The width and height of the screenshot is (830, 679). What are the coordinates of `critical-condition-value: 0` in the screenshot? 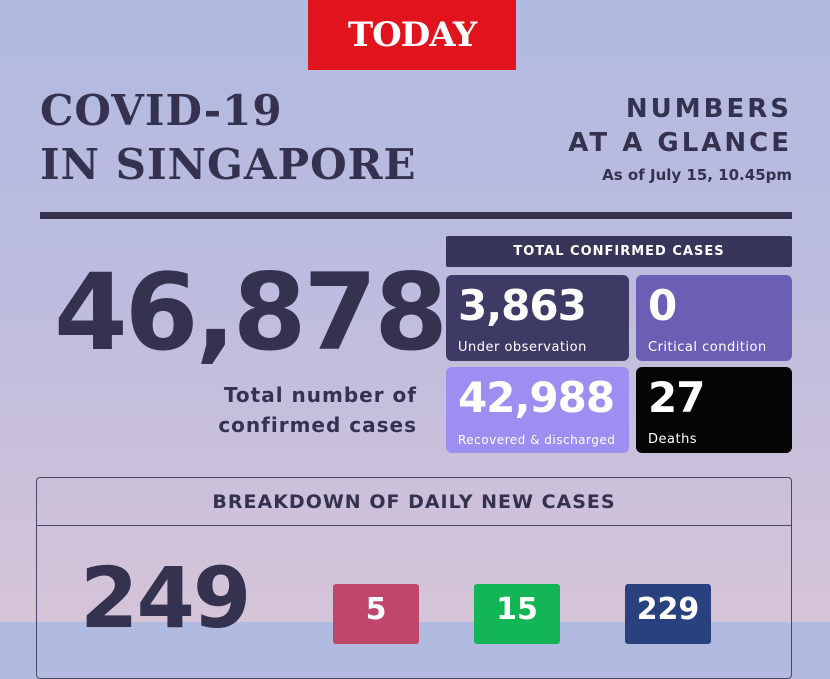 It's located at (662, 305).